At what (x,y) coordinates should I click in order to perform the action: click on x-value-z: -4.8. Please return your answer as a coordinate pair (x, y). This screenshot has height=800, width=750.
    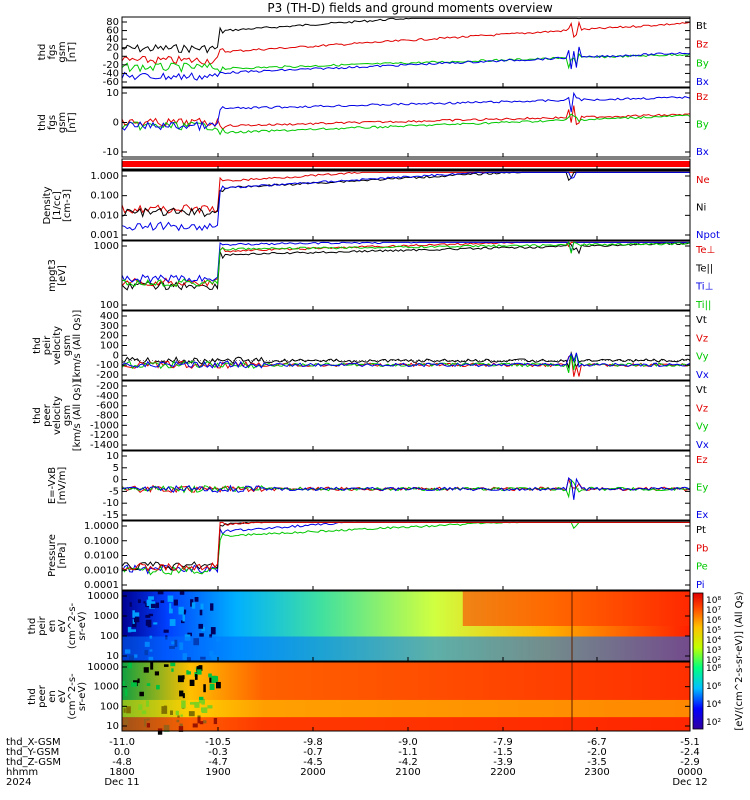
    Looking at the image, I should click on (122, 762).